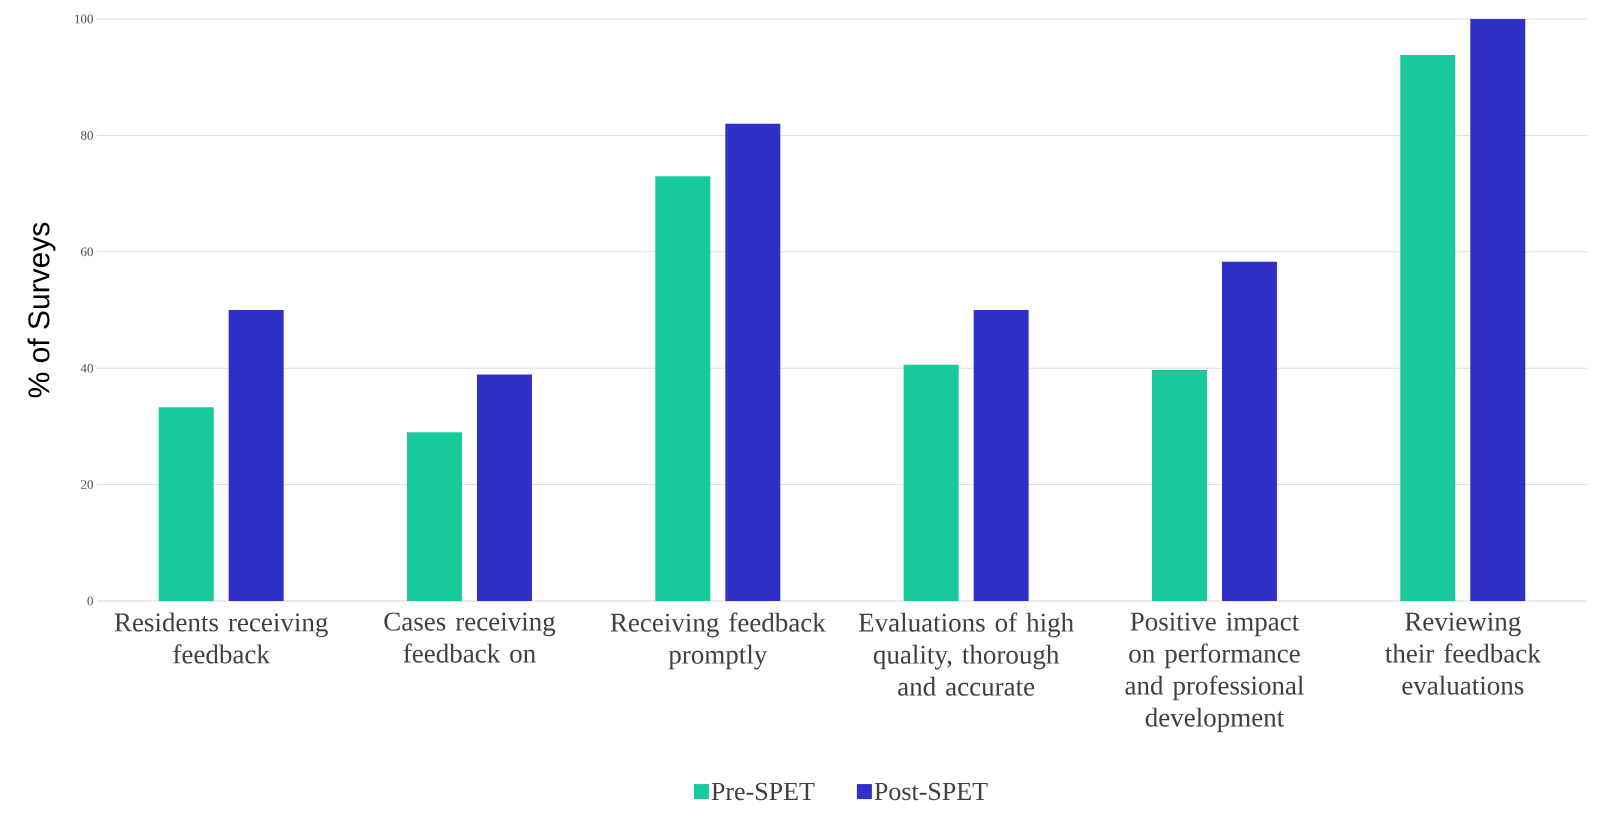  I want to click on x-tick-label: Positive impact on performance and professional development, so click(1214, 672).